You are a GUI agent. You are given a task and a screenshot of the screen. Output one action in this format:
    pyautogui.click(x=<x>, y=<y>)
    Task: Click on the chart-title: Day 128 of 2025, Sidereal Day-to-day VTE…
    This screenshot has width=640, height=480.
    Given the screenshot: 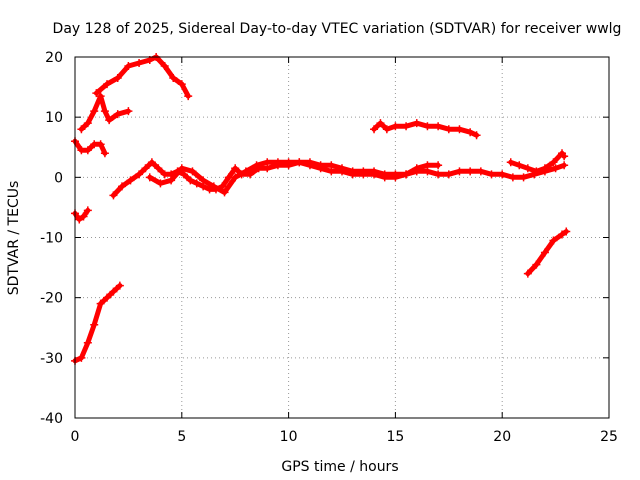 What is the action you would take?
    pyautogui.click(x=337, y=29)
    